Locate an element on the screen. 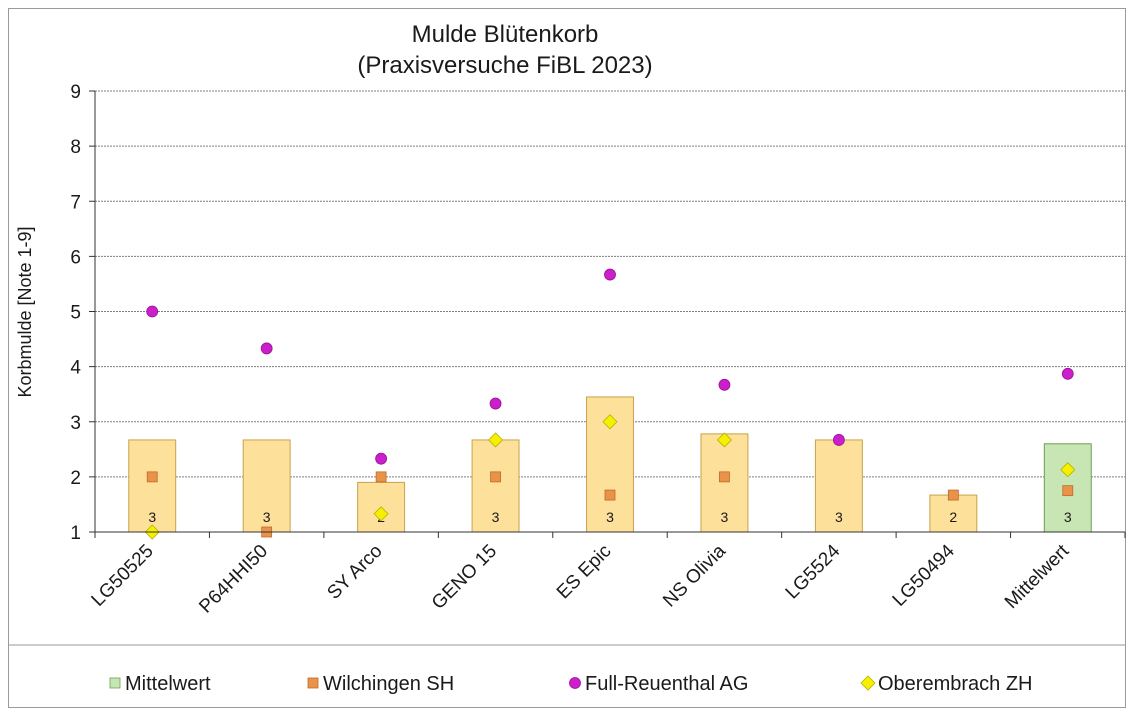  legend-marker-rect is located at coordinates (115, 683).